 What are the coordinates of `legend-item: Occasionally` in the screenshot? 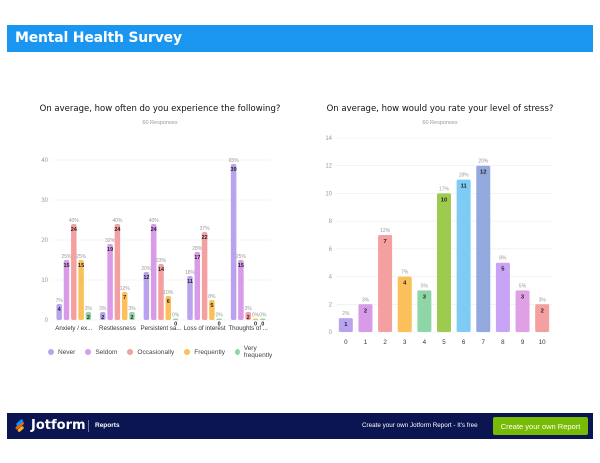 It's located at (150, 352).